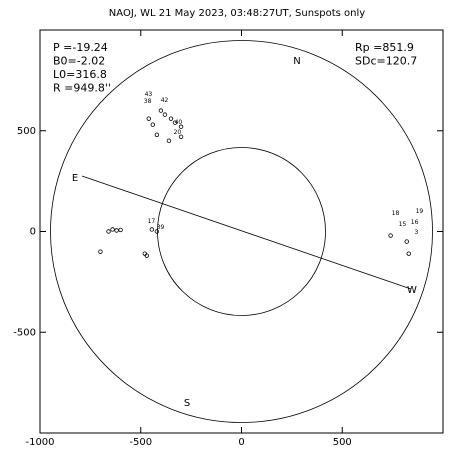  Describe the element at coordinates (39, 442) in the screenshot. I see `x-tick-label: -1000` at that location.